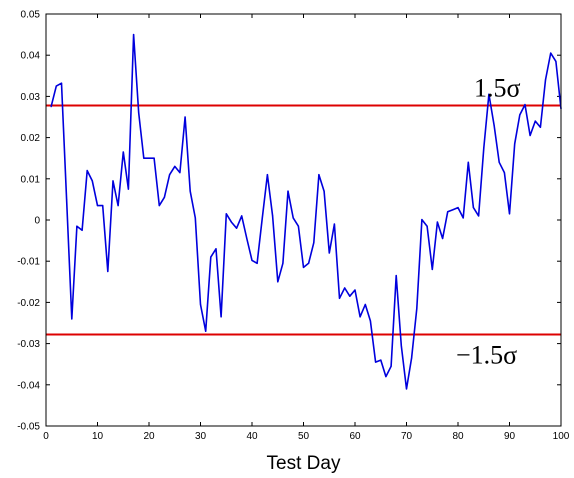 Image resolution: width=574 pixels, height=478 pixels. I want to click on y-tick-label: 0, so click(37, 221).